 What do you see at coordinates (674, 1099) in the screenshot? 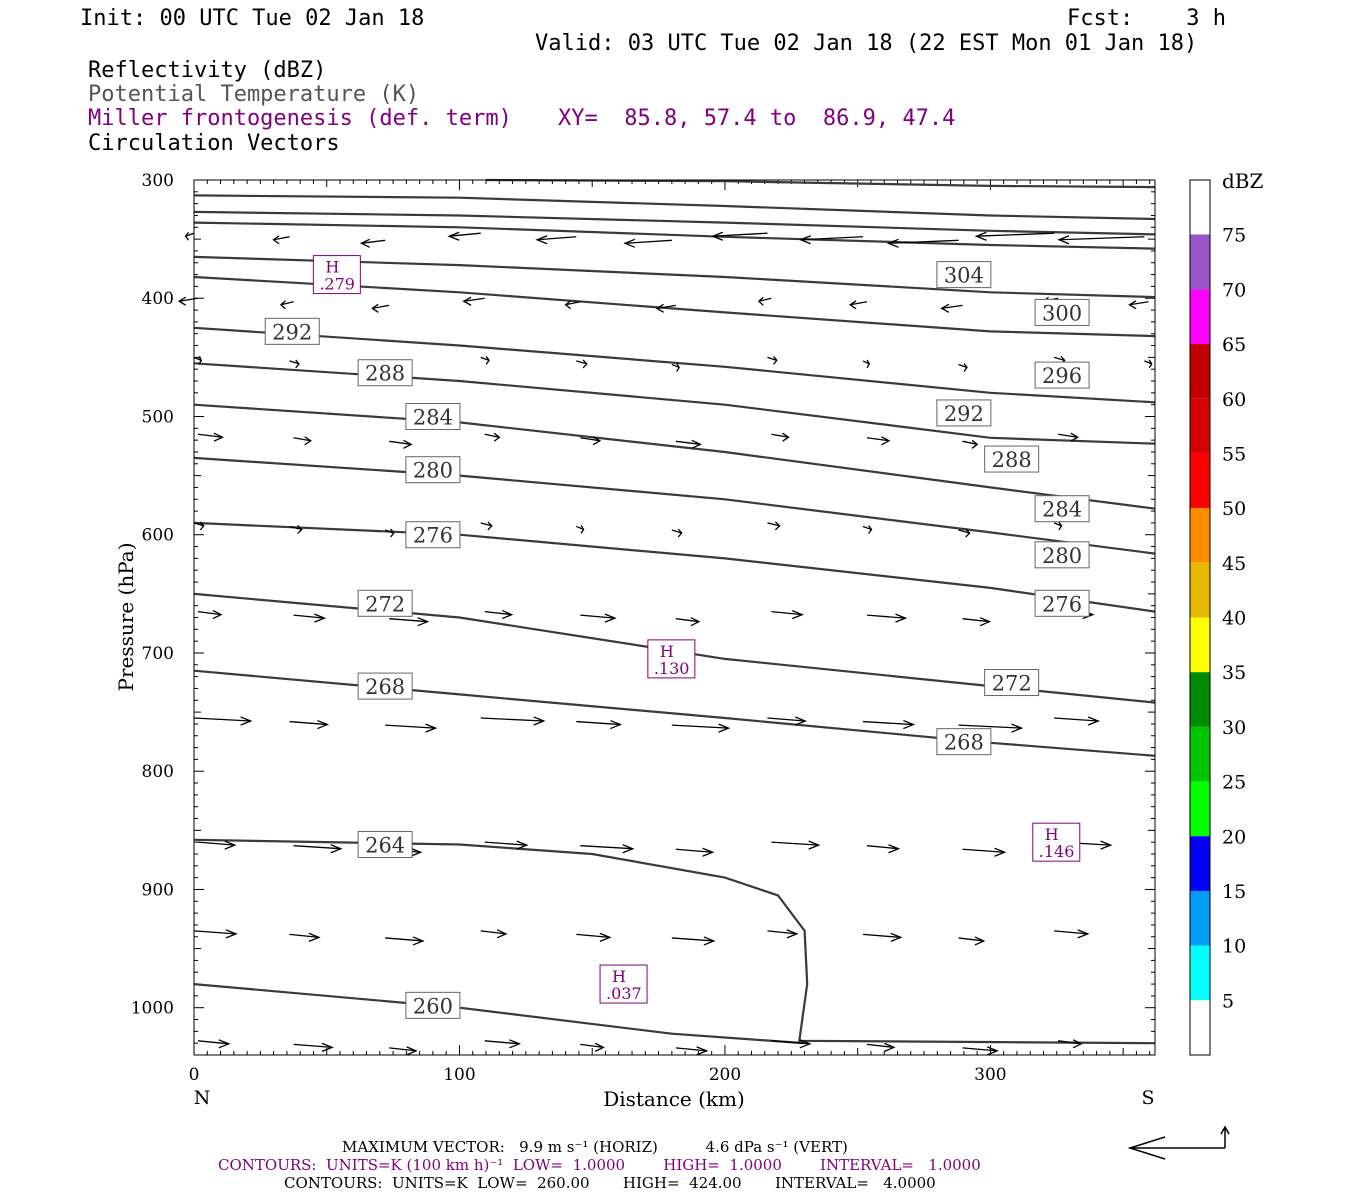
I see `x-axis-title: Distance (km)` at bounding box center [674, 1099].